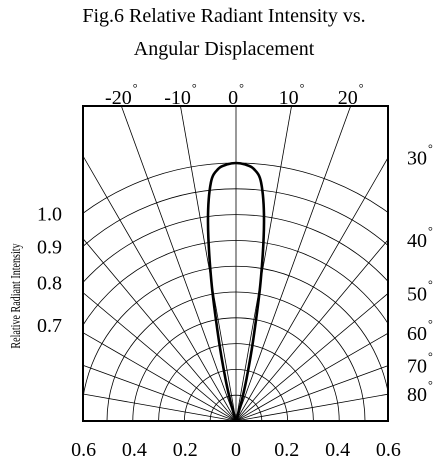 The width and height of the screenshot is (448, 471). Describe the element at coordinates (49, 214) in the screenshot. I see `intensity-tick-label: 1.0` at that location.